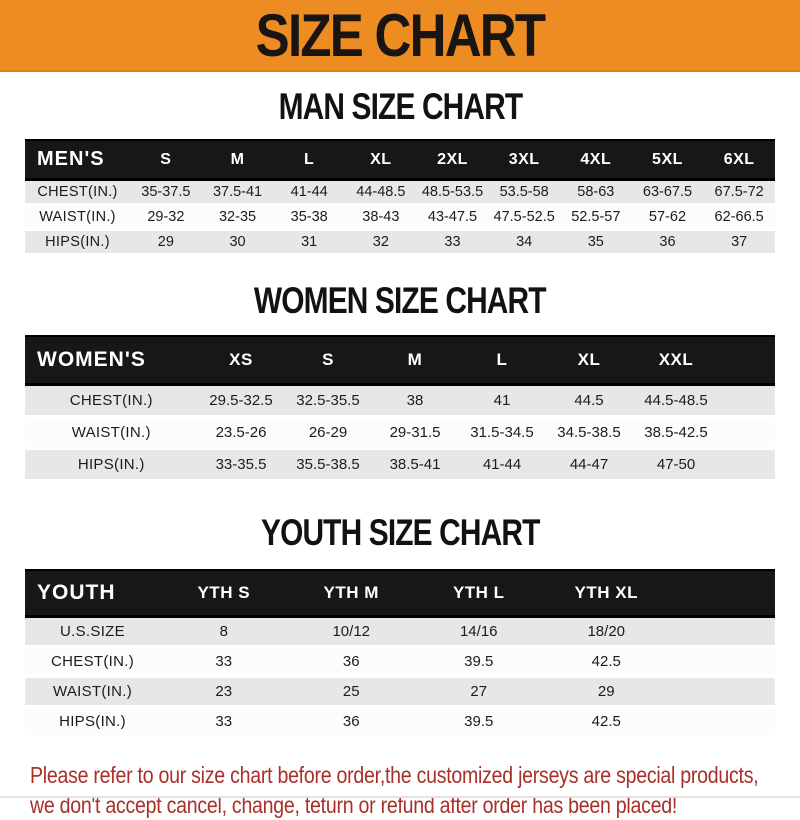  Describe the element at coordinates (241, 360) in the screenshot. I see `size-column-header: XS` at that location.